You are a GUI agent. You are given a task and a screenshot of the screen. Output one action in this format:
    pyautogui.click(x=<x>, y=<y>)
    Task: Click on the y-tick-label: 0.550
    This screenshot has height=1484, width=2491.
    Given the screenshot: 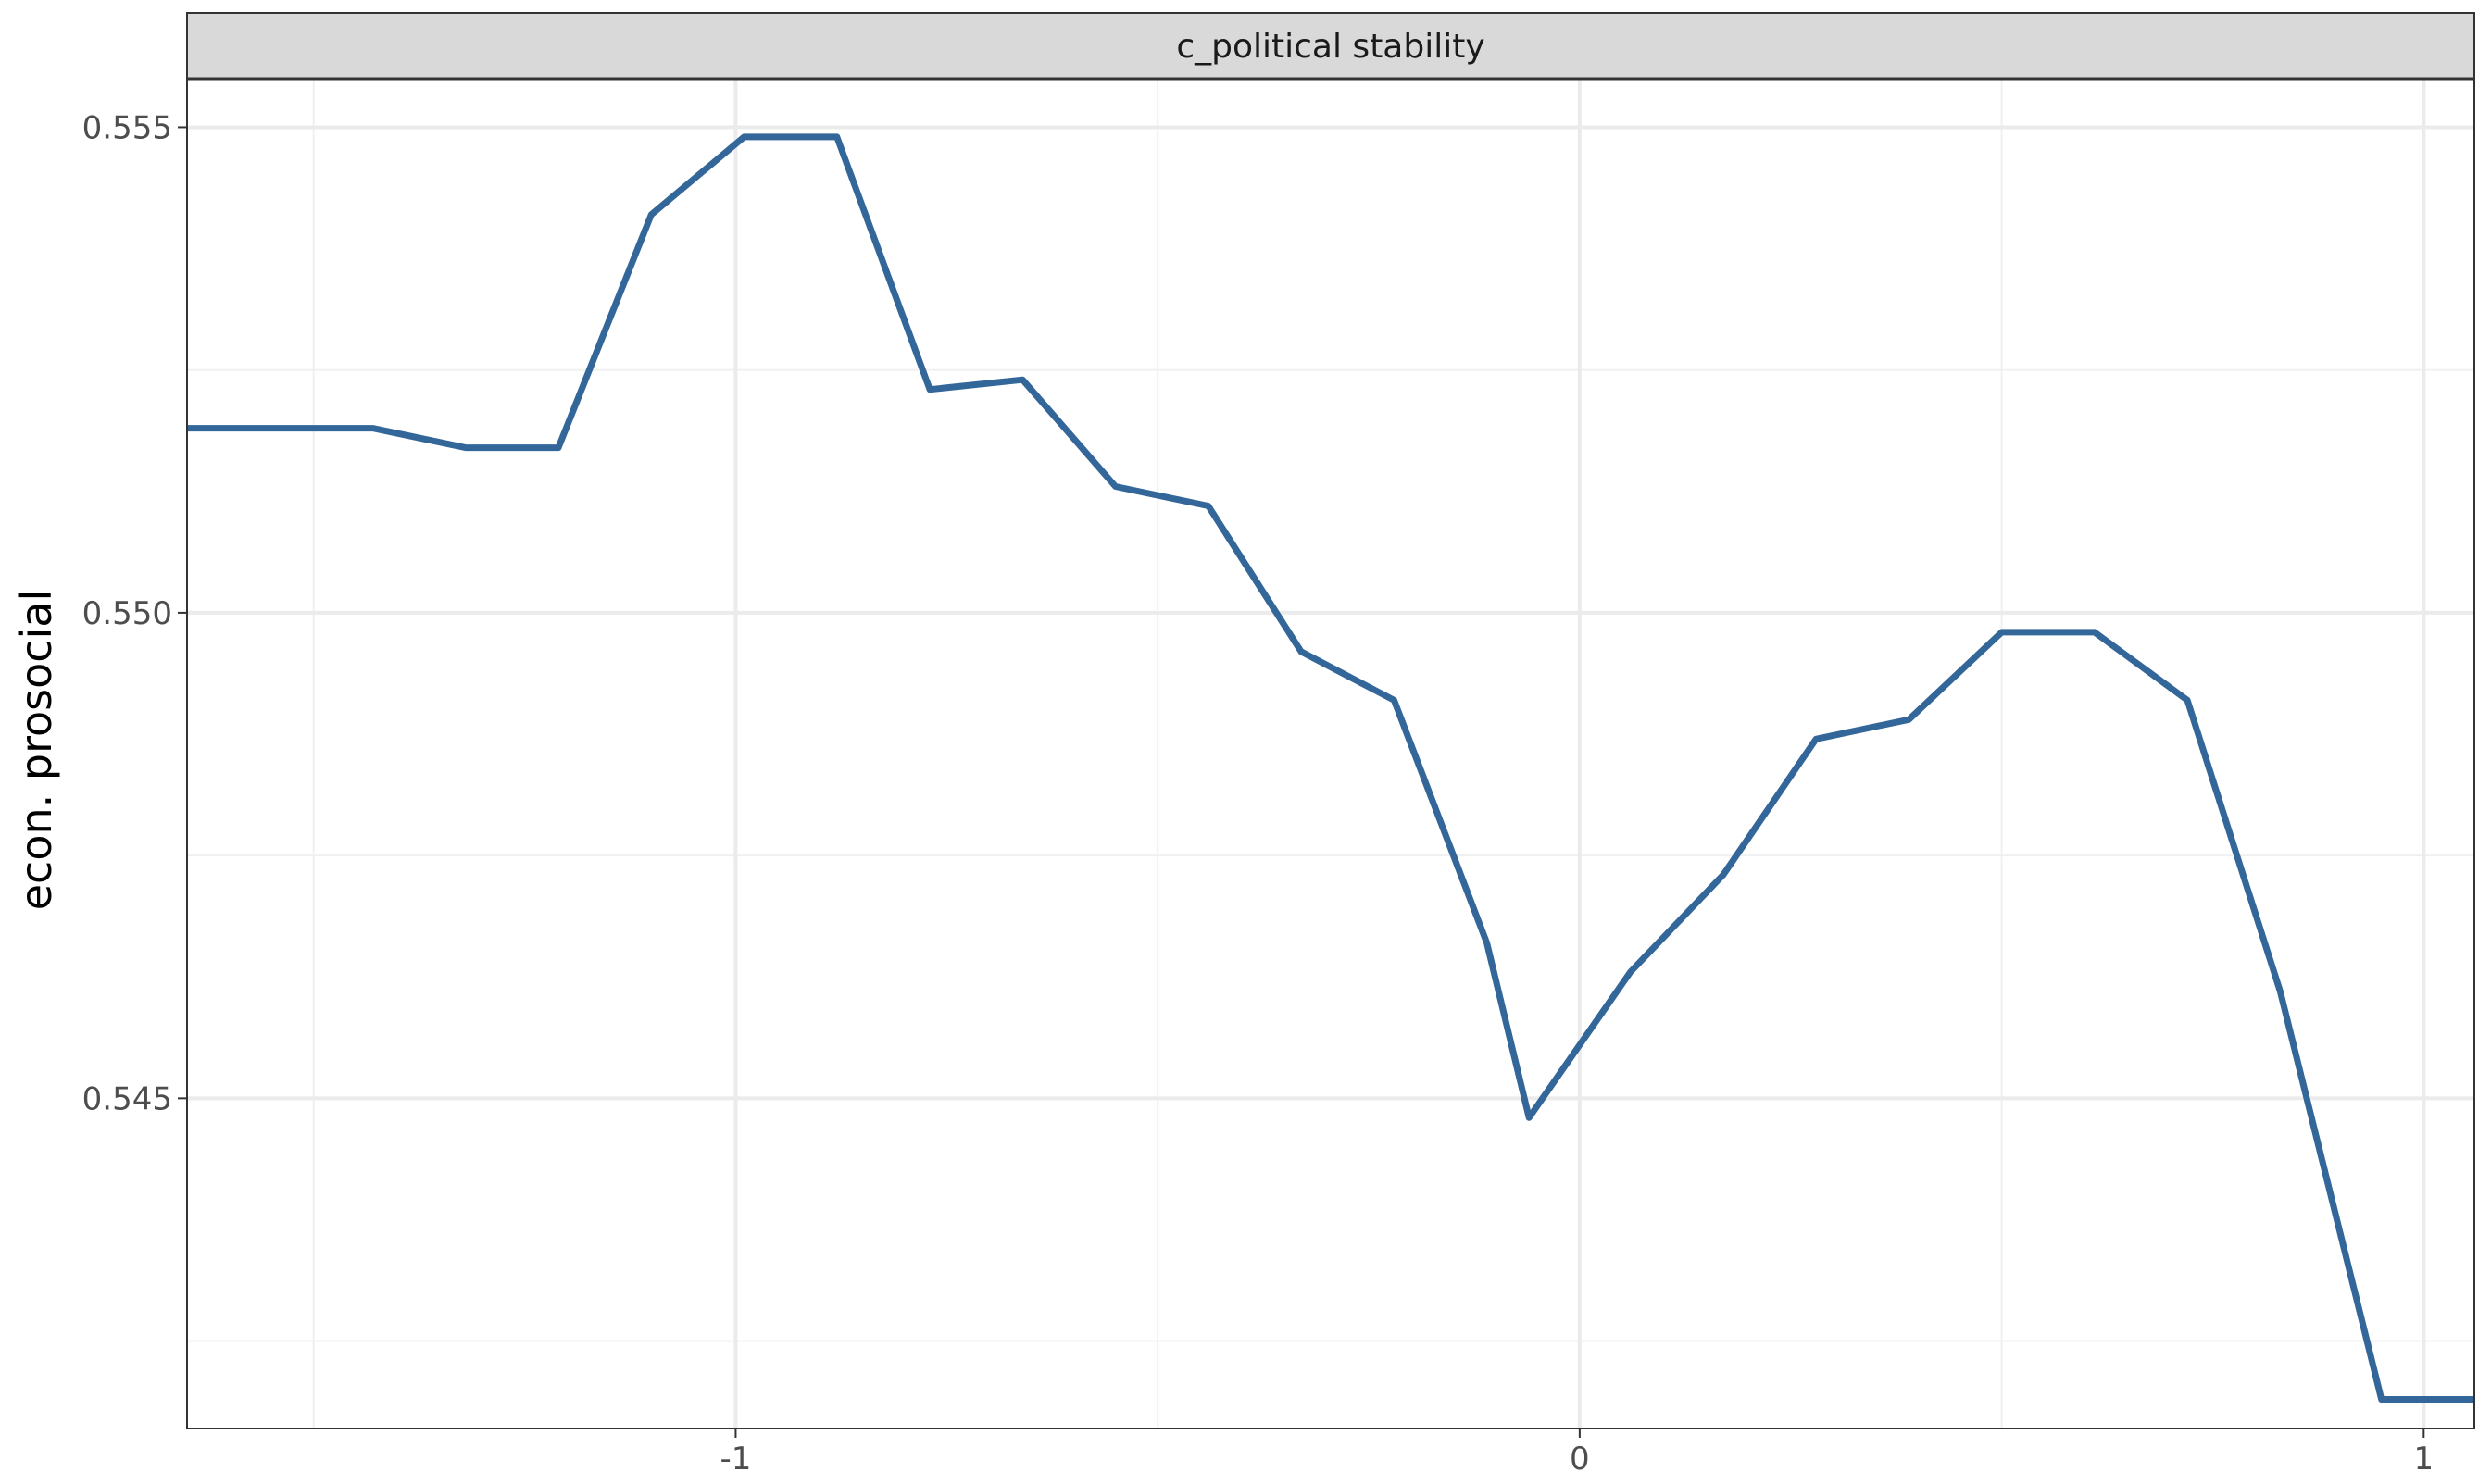 What is the action you would take?
    pyautogui.click(x=127, y=613)
    